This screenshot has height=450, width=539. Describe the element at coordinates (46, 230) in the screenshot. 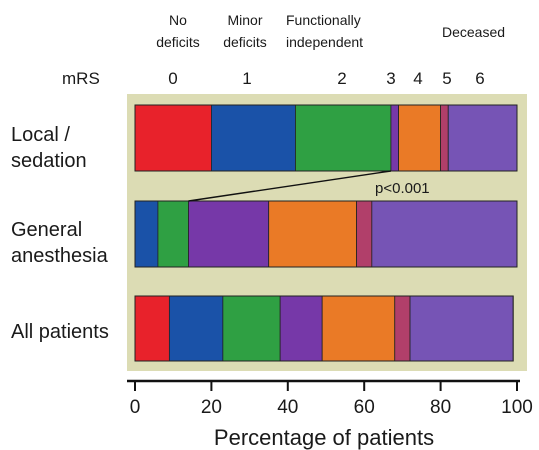

I see `category-label: General` at that location.